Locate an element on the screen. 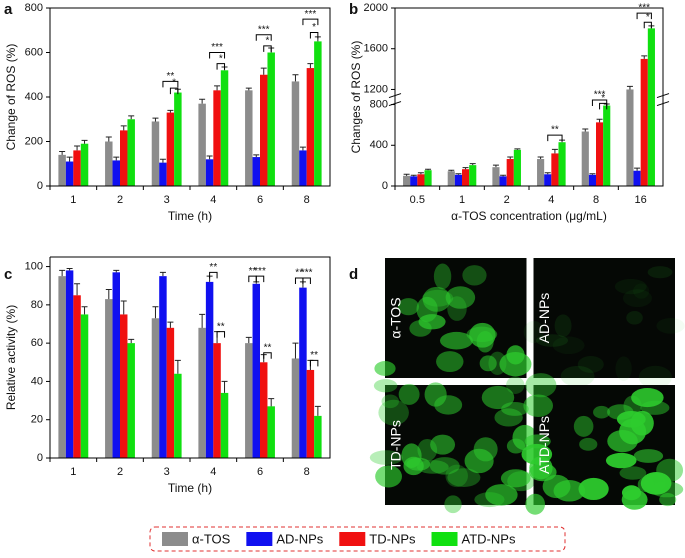 The image size is (685, 558). significance-label: * is located at coordinates (174, 83).